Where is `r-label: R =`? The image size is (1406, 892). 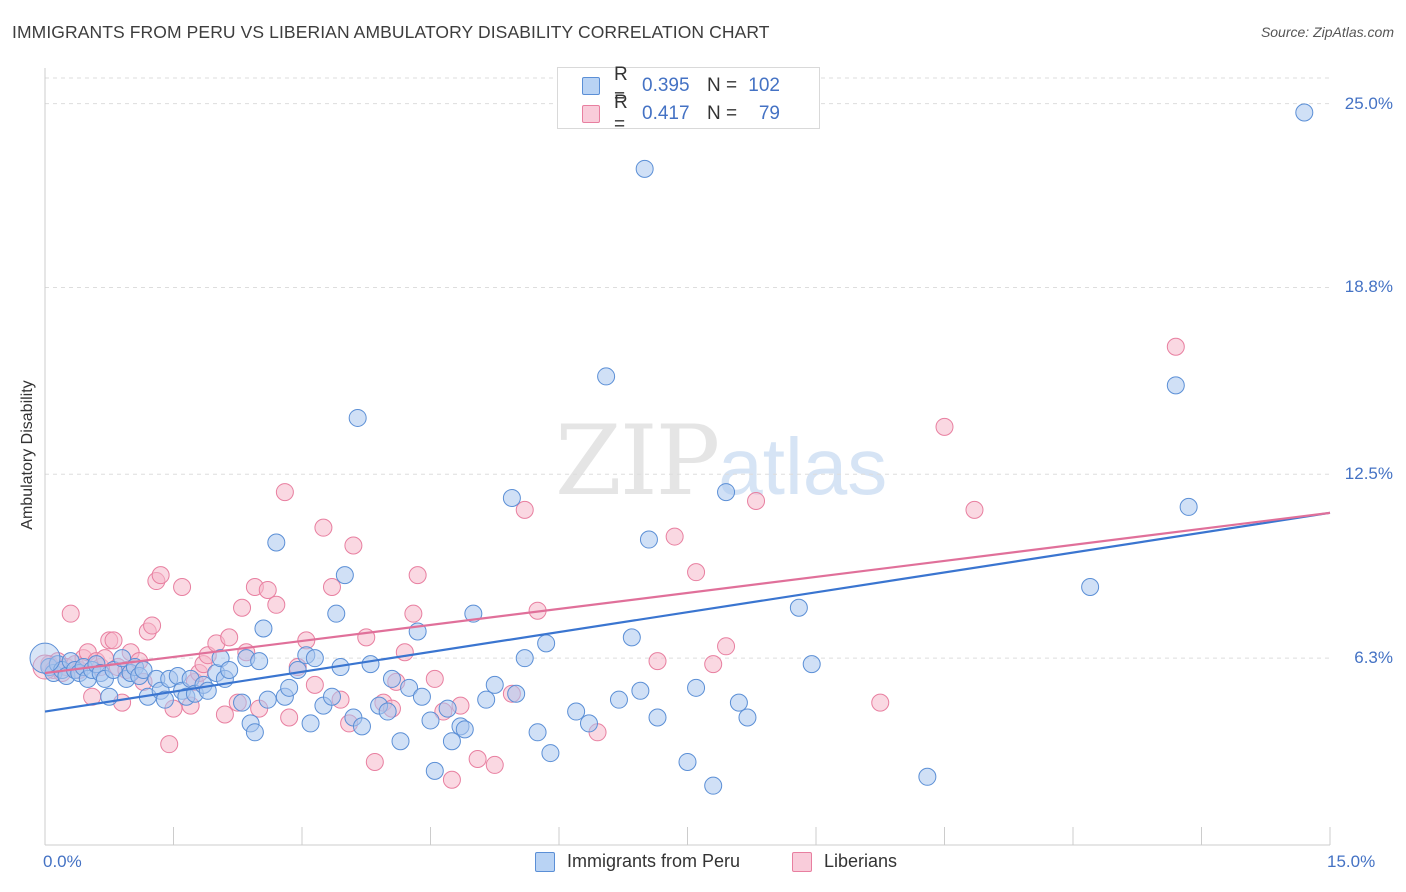
r-label: R = is located at coordinates (621, 113).